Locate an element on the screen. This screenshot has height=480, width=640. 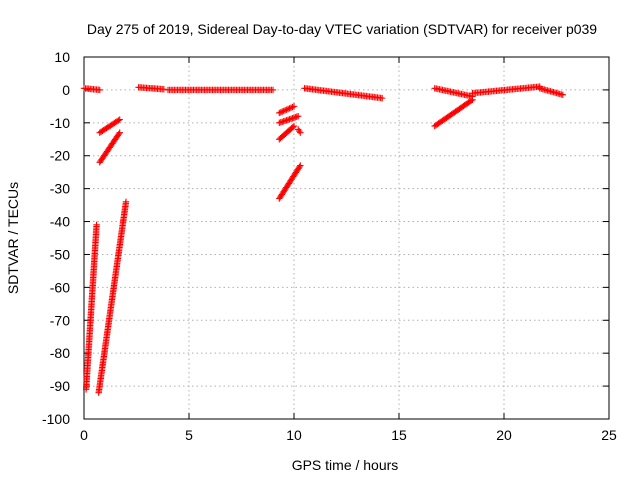
y-tick-label: -60 is located at coordinates (60, 287).